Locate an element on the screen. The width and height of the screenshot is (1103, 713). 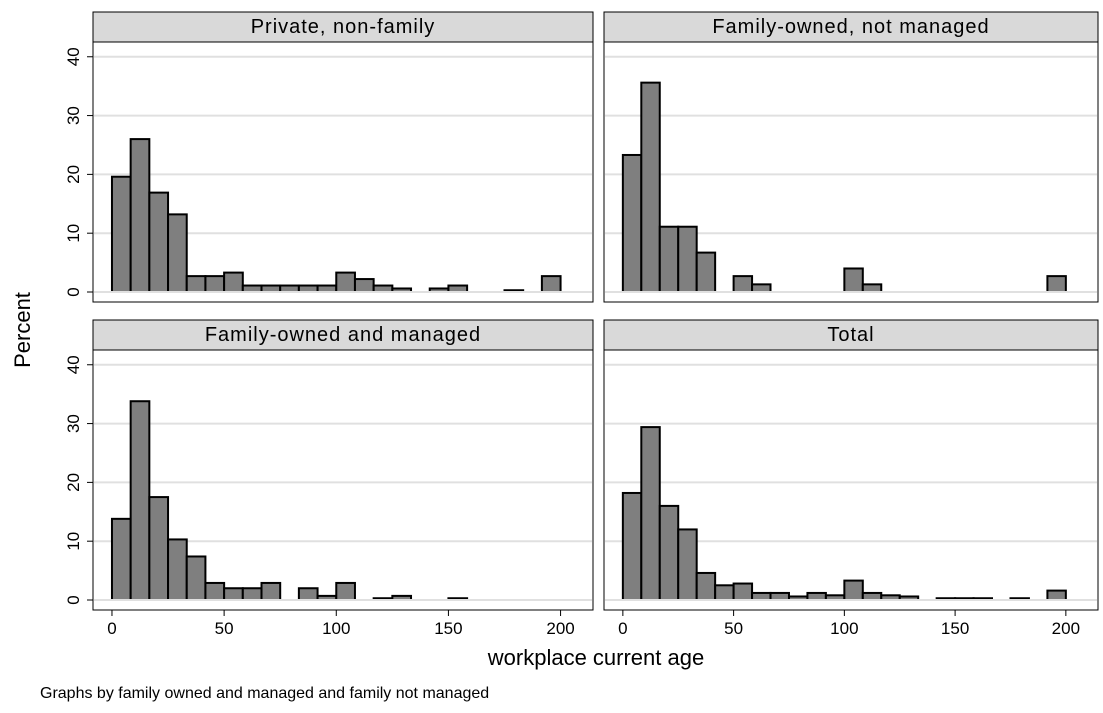
y-axis-label: Percent is located at coordinates (22, 330).